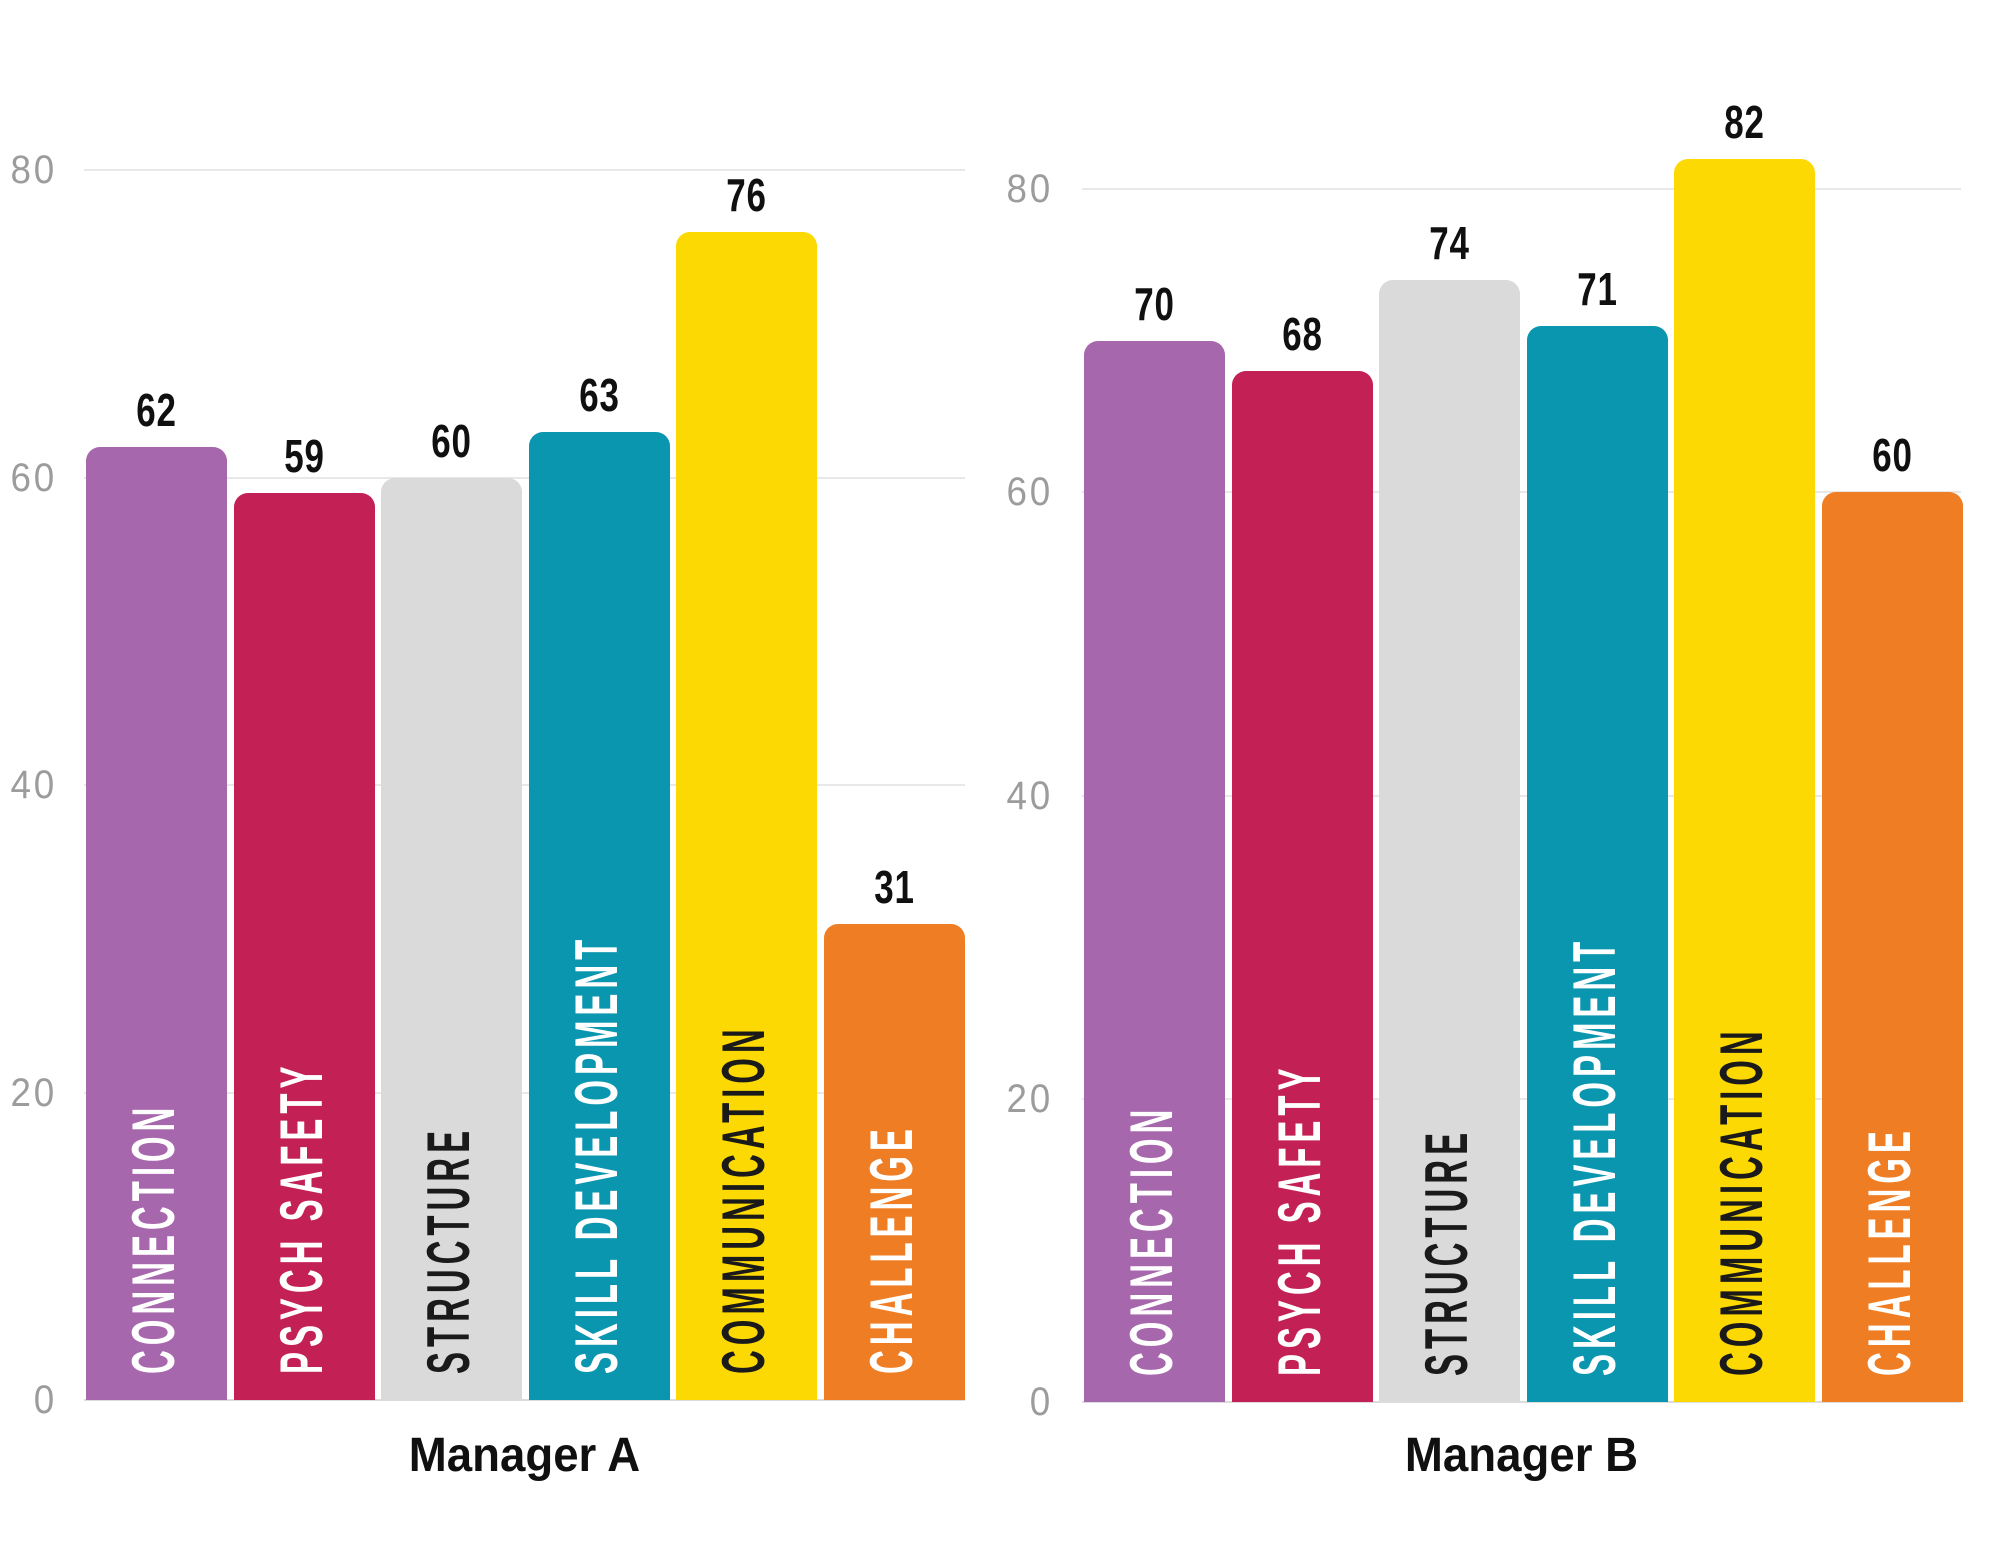 This screenshot has height=1545, width=2000. What do you see at coordinates (156, 410) in the screenshot?
I see `bar-value-label: 62` at bounding box center [156, 410].